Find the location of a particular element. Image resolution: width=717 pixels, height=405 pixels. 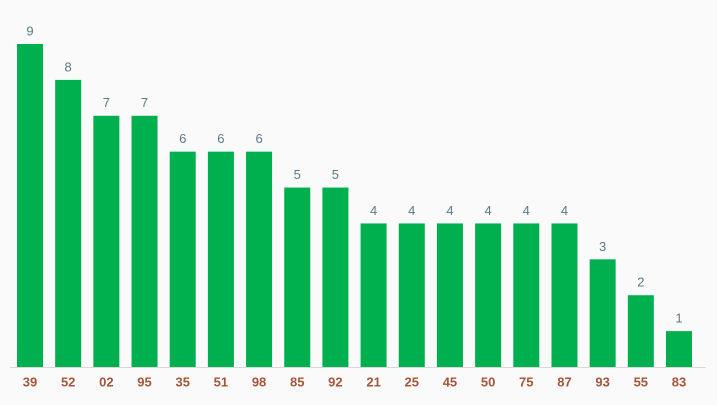

value-label: 2 is located at coordinates (640, 282).